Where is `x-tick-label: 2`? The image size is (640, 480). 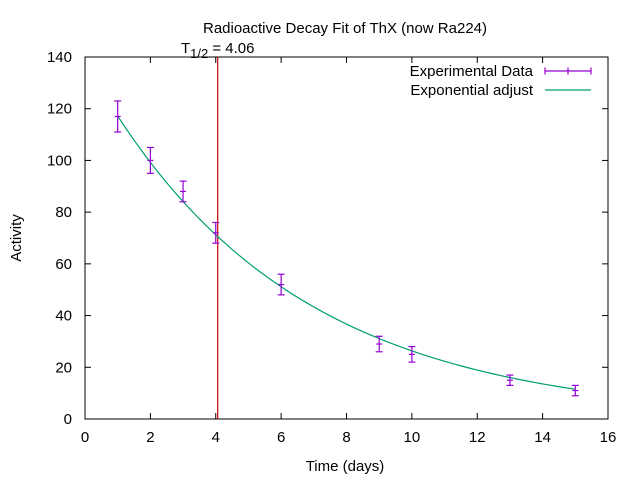
x-tick-label: 2 is located at coordinates (150, 437).